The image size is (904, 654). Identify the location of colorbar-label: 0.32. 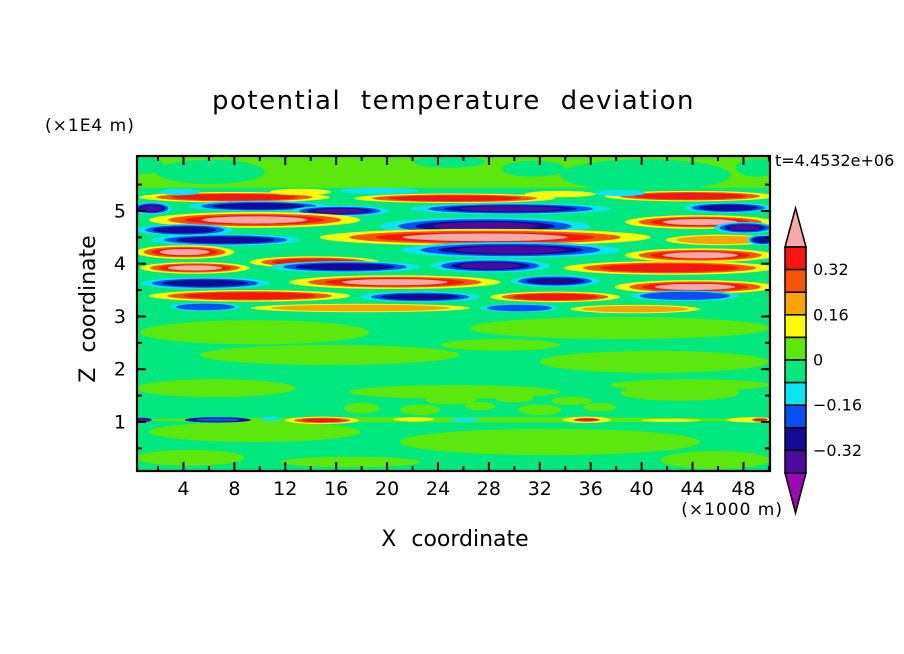
(831, 269).